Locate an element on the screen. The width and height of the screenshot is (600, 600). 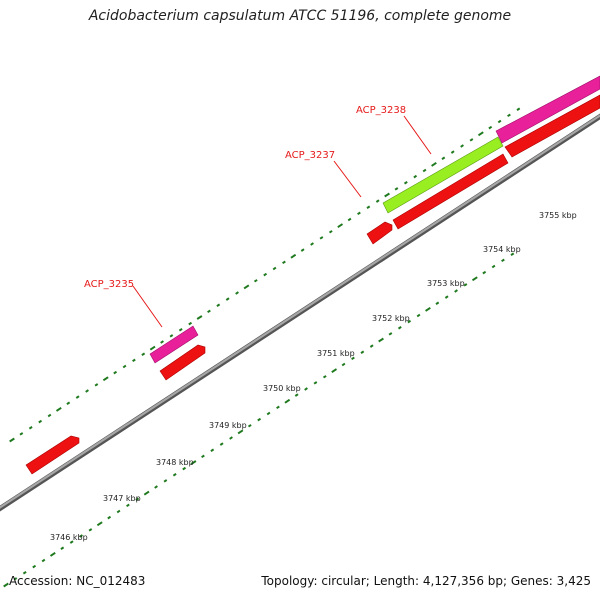
highlight-feature-acp3237 is located at coordinates (443, 175).